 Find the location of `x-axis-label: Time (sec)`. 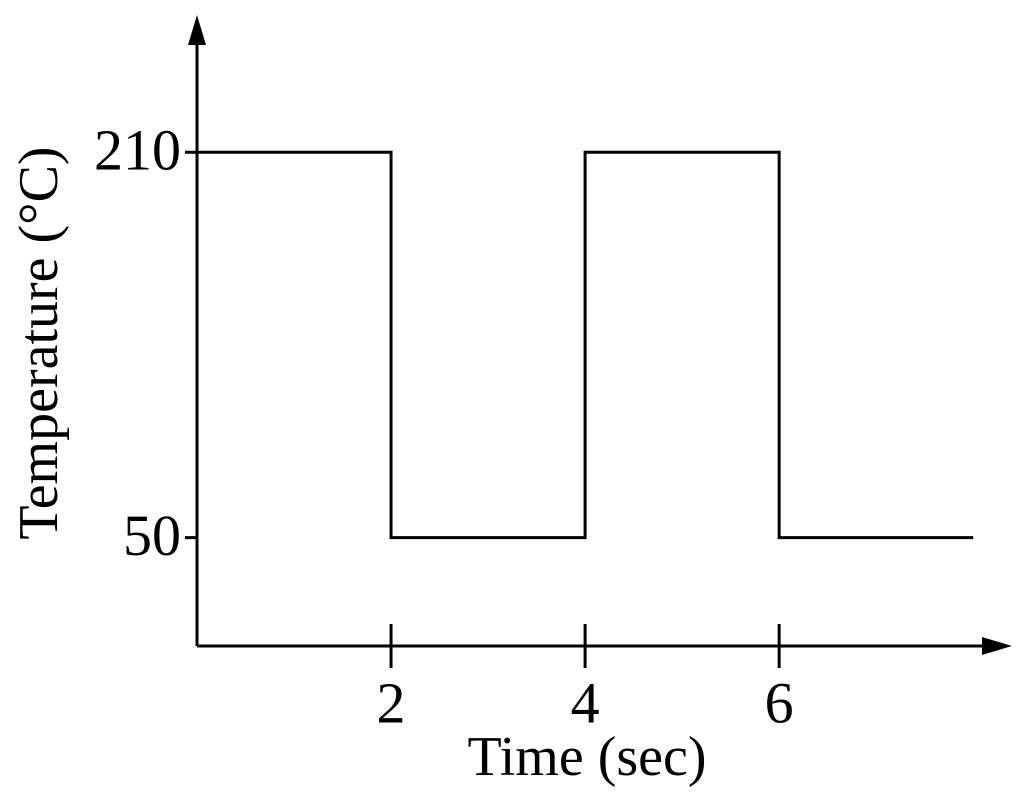

x-axis-label: Time (sec) is located at coordinates (586, 757).